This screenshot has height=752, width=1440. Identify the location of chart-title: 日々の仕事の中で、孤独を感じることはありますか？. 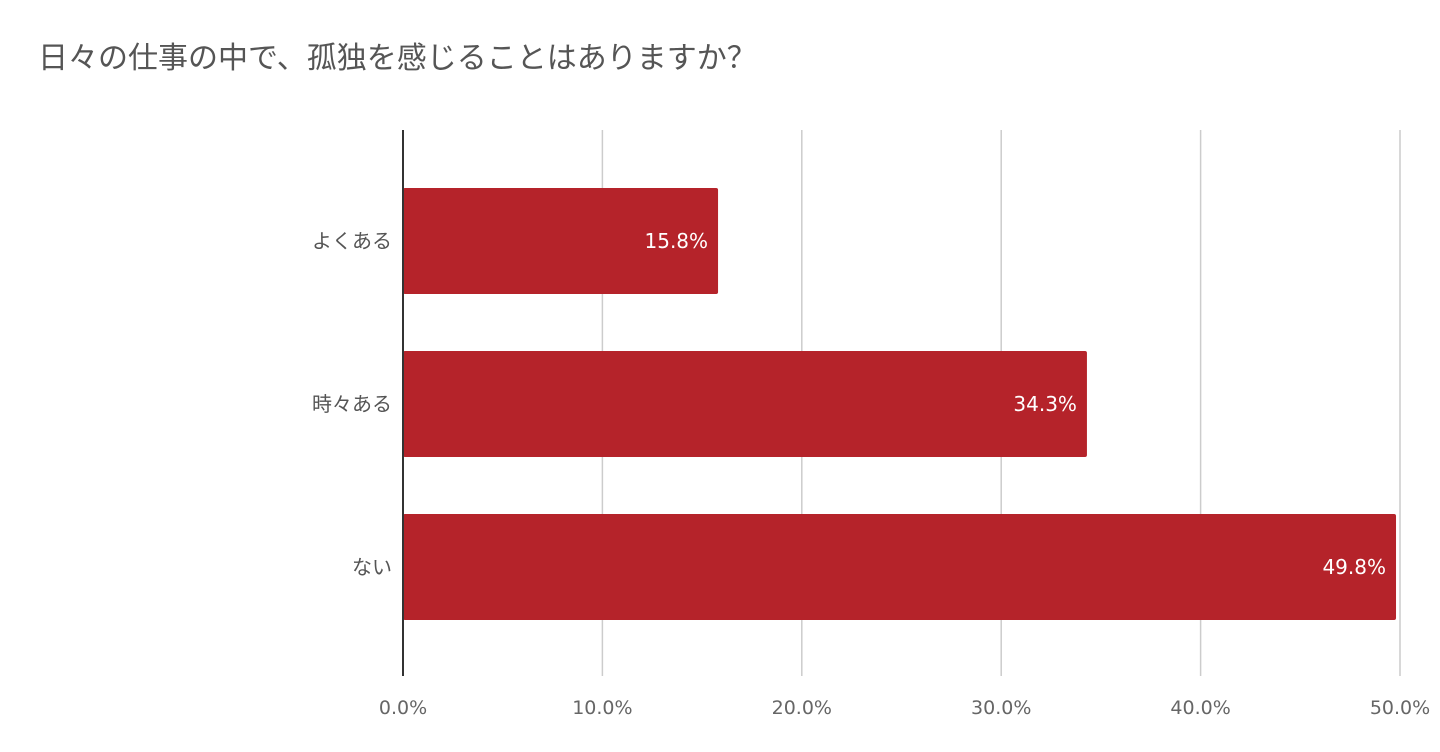
(397, 58).